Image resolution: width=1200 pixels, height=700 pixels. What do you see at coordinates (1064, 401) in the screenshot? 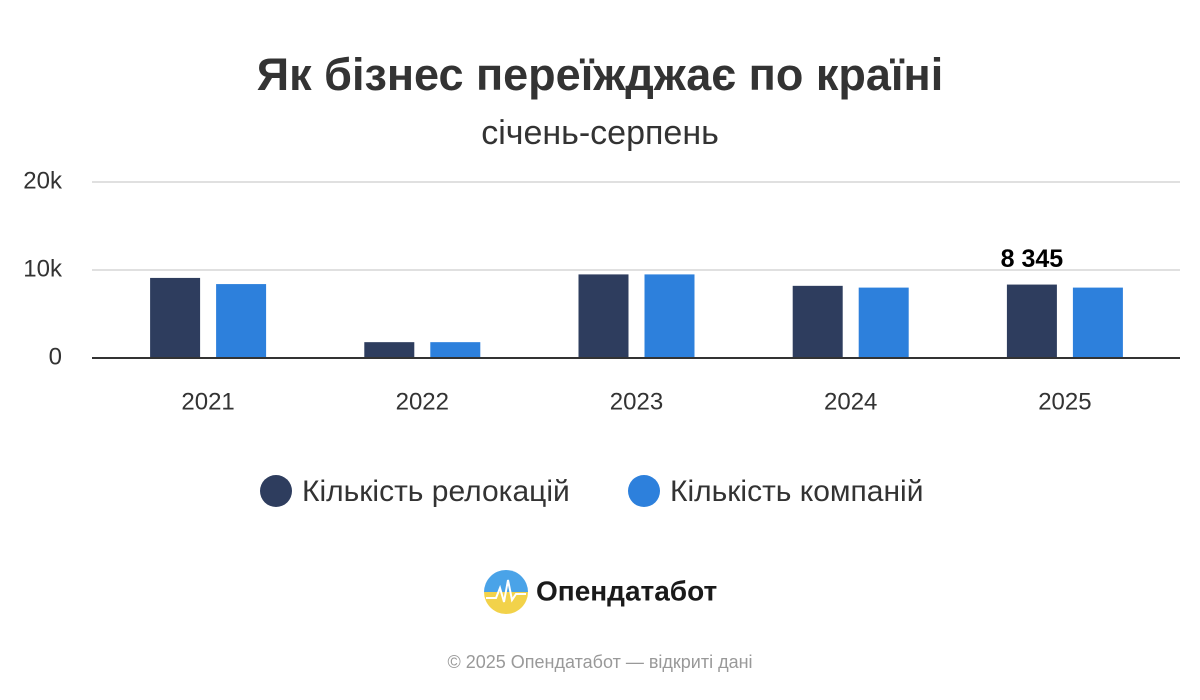
I see `x-tick-label: 2025` at bounding box center [1064, 401].